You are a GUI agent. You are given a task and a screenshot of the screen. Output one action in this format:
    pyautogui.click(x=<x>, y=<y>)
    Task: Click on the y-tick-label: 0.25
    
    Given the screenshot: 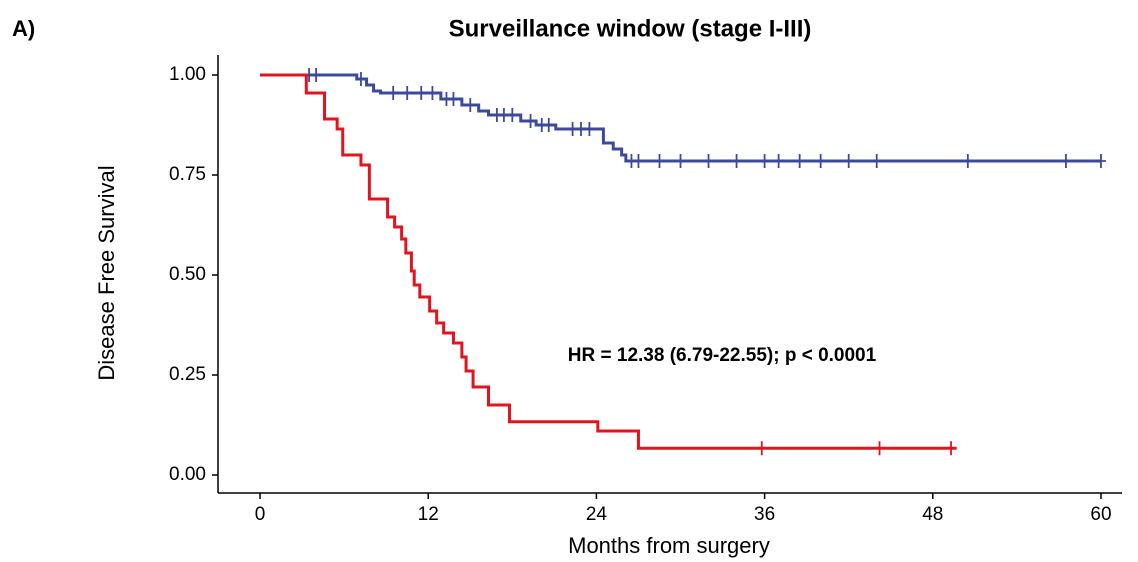 What is the action you would take?
    pyautogui.click(x=187, y=374)
    